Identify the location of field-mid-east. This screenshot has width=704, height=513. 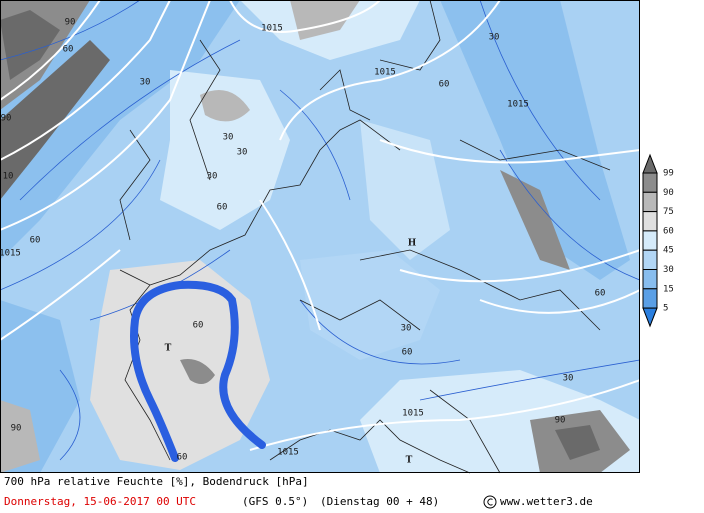
(535, 140).